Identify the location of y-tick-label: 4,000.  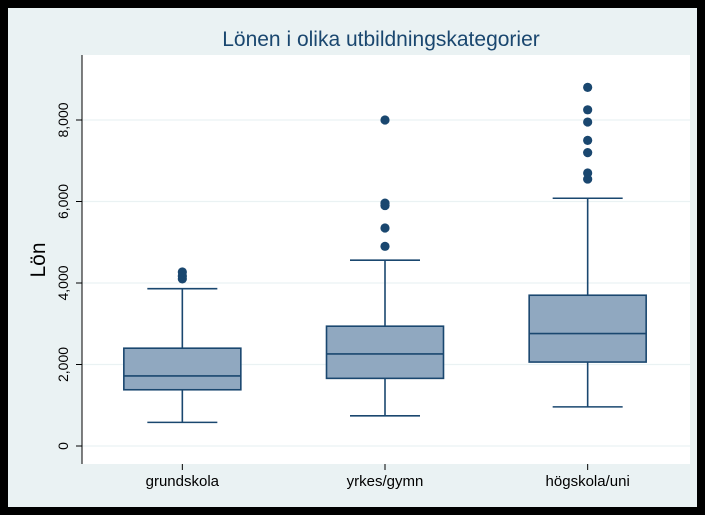
(63, 282).